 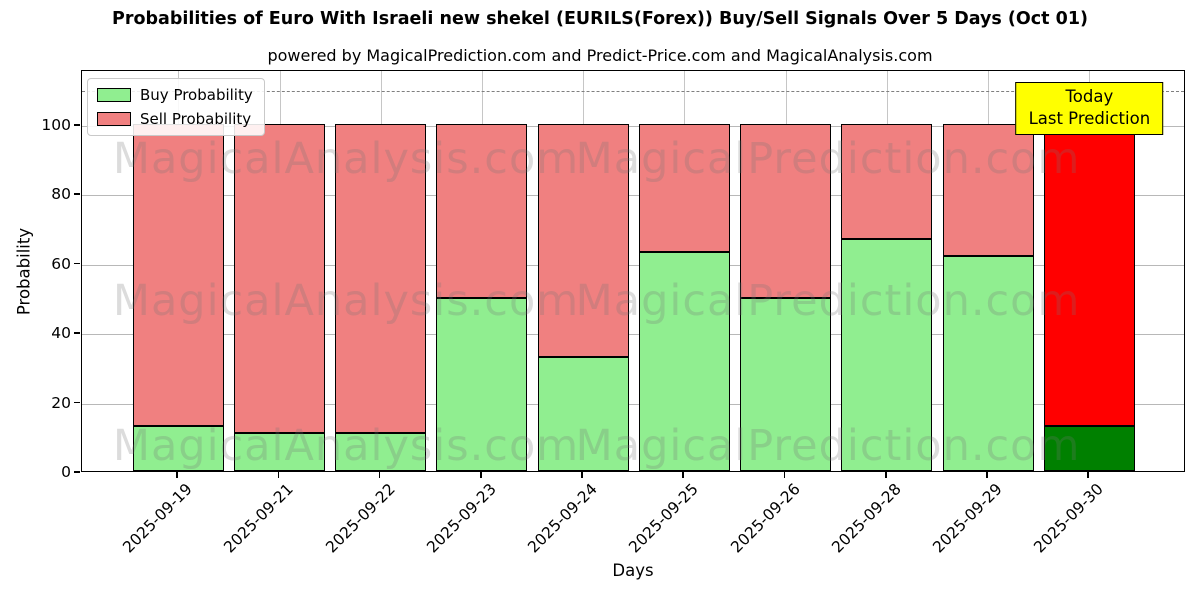 I want to click on today-annotation-line2: Last Prediction, so click(x=1089, y=119).